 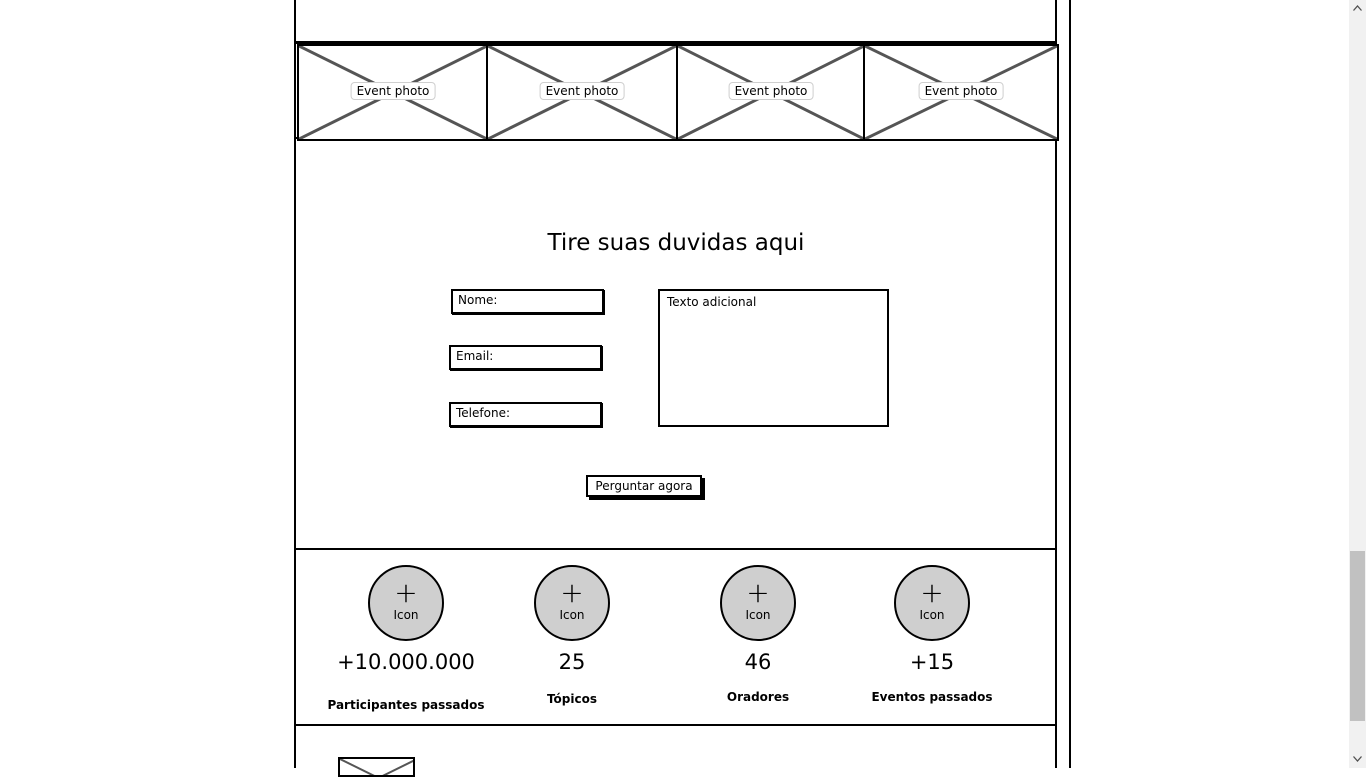 What do you see at coordinates (1070, 384) in the screenshot?
I see `page-frame-outer-right` at bounding box center [1070, 384].